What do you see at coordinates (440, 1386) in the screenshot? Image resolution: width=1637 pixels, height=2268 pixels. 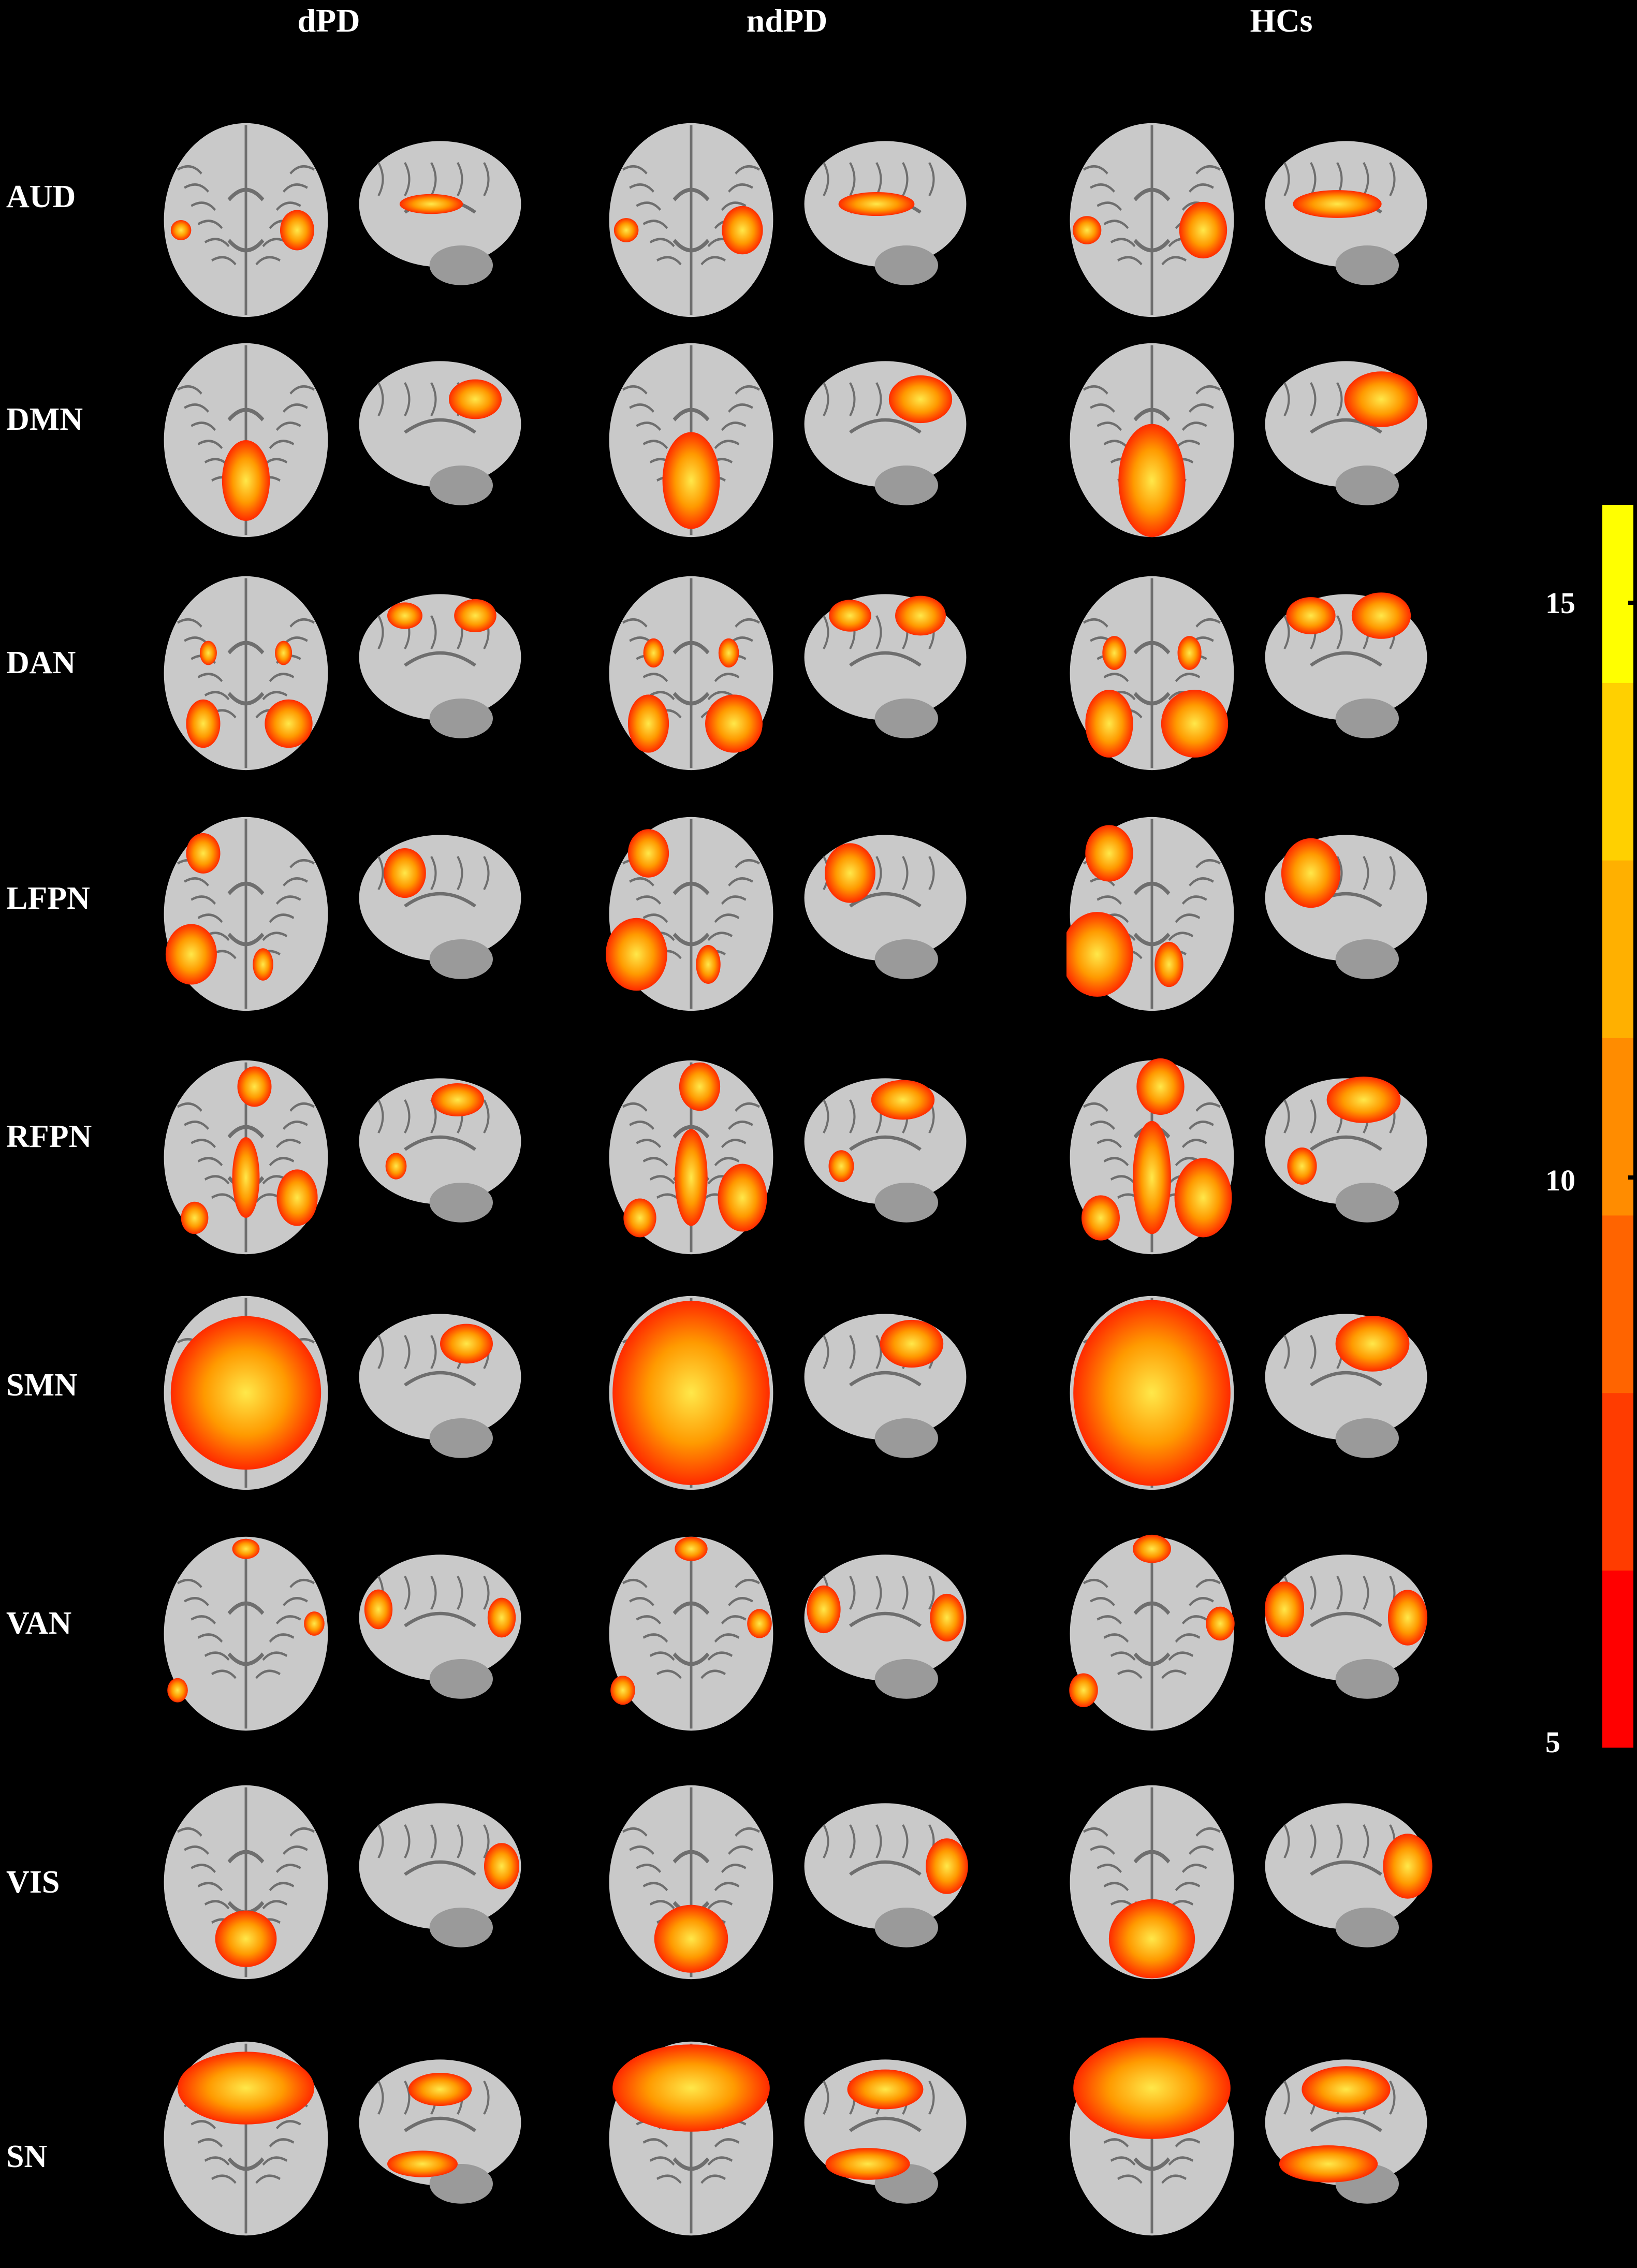 I see `secondary-slice-smn-dpd` at bounding box center [440, 1386].